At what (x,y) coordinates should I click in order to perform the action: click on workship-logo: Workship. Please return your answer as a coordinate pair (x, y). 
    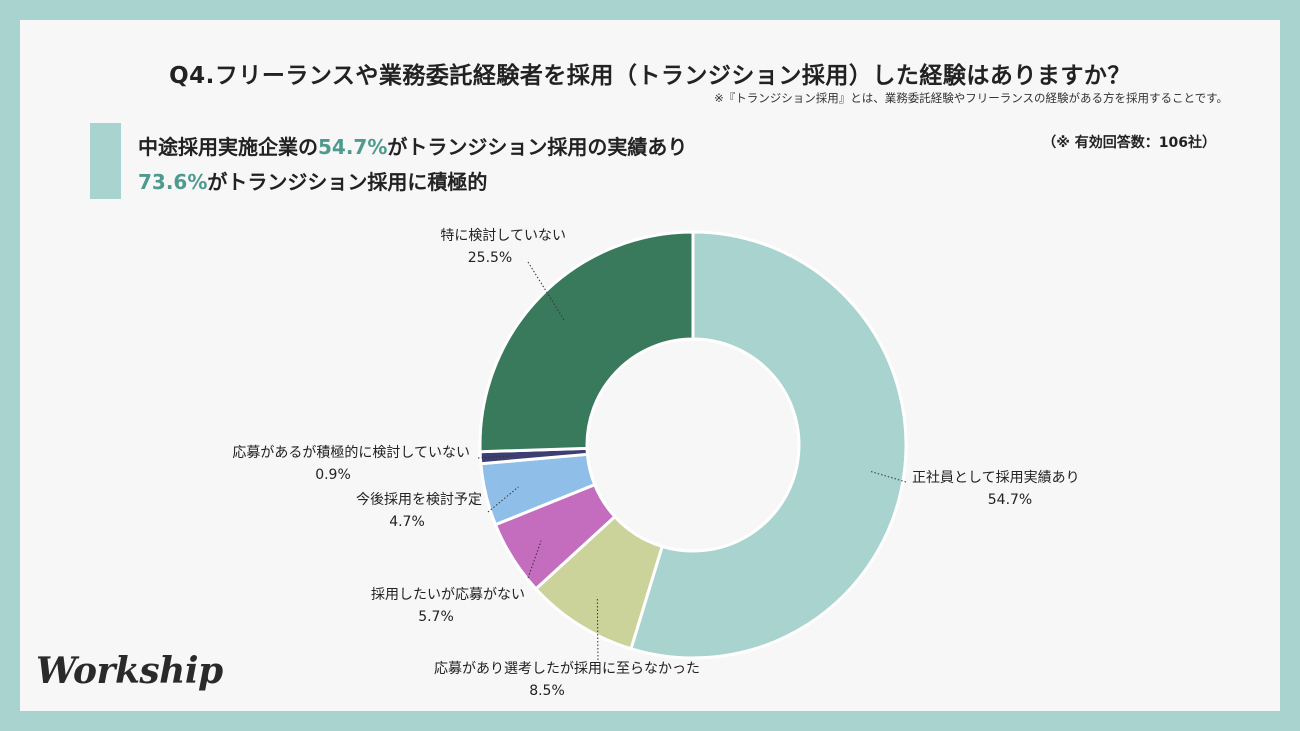
    Looking at the image, I should click on (129, 671).